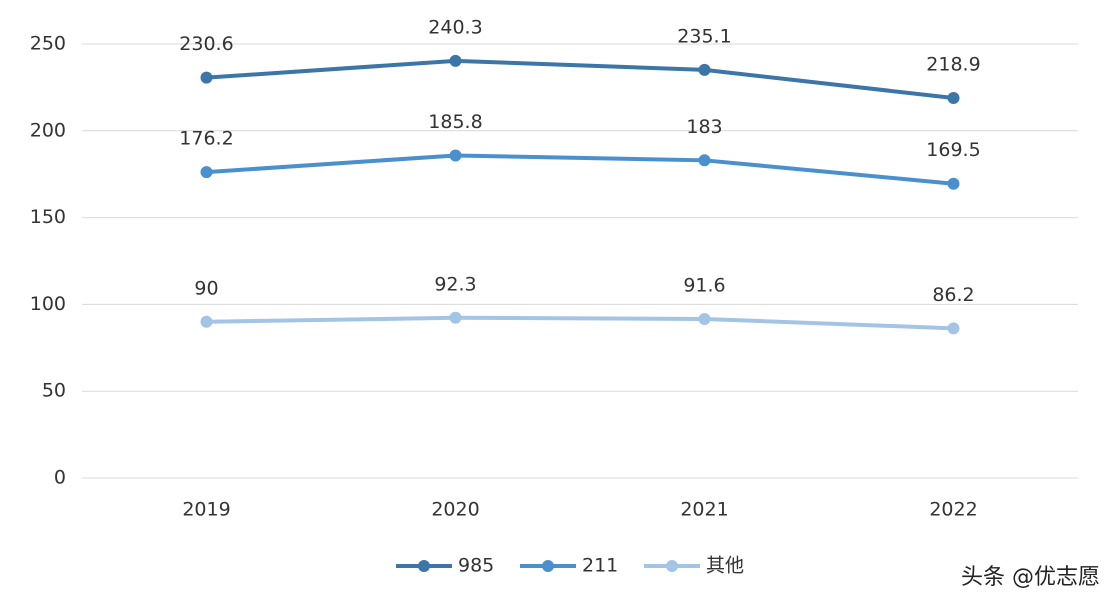 Image resolution: width=1120 pixels, height=614 pixels. What do you see at coordinates (206, 288) in the screenshot?
I see `data-label: 90` at bounding box center [206, 288].